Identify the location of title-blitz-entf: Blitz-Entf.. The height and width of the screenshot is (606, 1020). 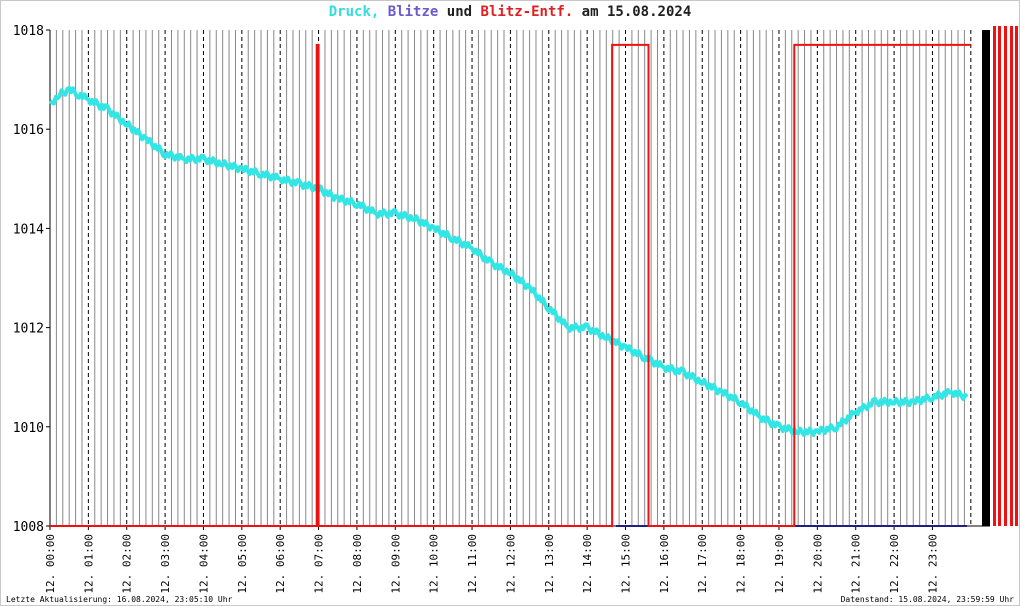
(527, 12).